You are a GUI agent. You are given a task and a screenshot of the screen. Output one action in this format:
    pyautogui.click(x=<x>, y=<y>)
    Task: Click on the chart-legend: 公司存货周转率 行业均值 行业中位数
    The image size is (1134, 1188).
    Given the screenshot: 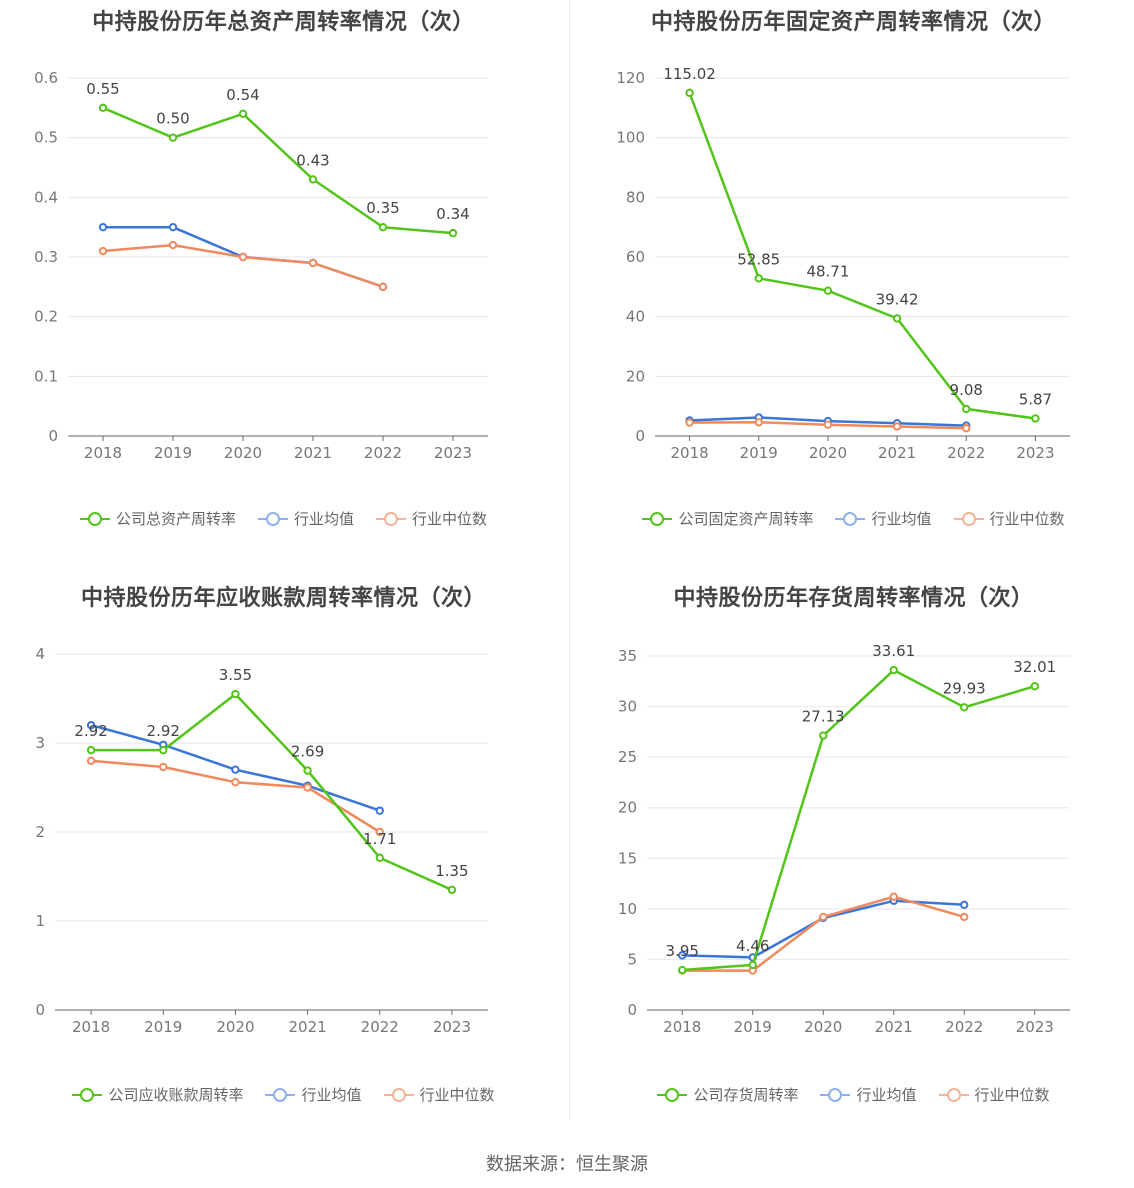 What is the action you would take?
    pyautogui.click(x=852, y=1094)
    